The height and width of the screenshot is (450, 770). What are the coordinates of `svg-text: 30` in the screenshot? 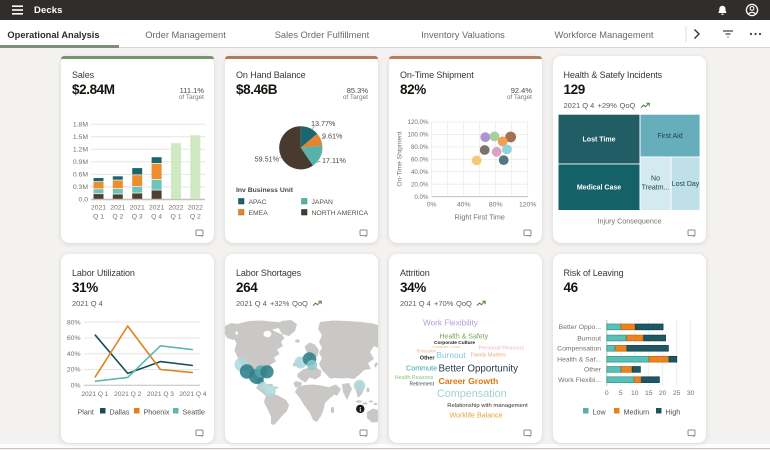 It's located at (690, 393).